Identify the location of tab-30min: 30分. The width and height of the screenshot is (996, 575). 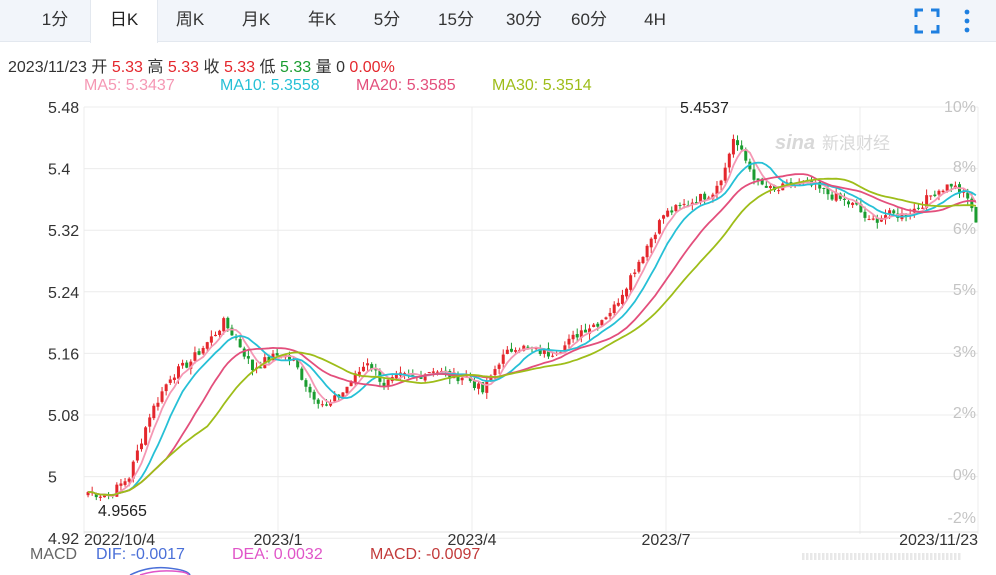
(524, 19).